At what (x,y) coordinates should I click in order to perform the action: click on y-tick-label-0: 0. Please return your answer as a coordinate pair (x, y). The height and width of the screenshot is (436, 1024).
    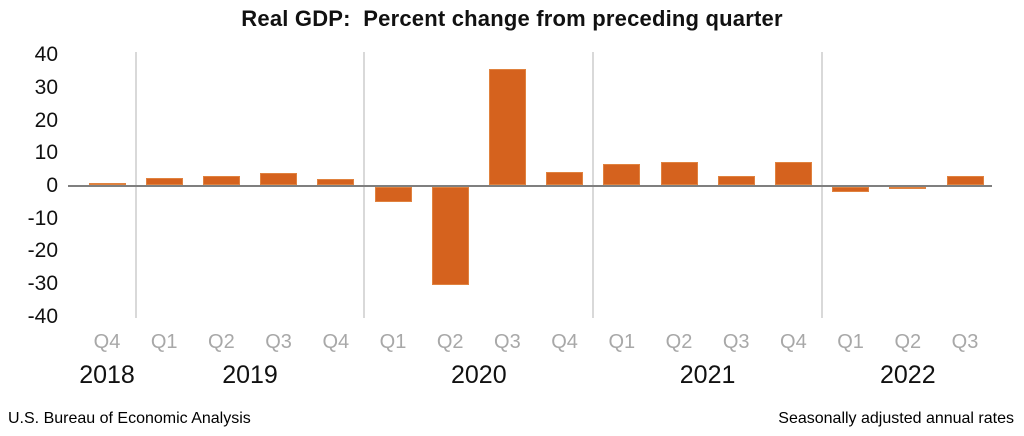
    Looking at the image, I should click on (52, 185).